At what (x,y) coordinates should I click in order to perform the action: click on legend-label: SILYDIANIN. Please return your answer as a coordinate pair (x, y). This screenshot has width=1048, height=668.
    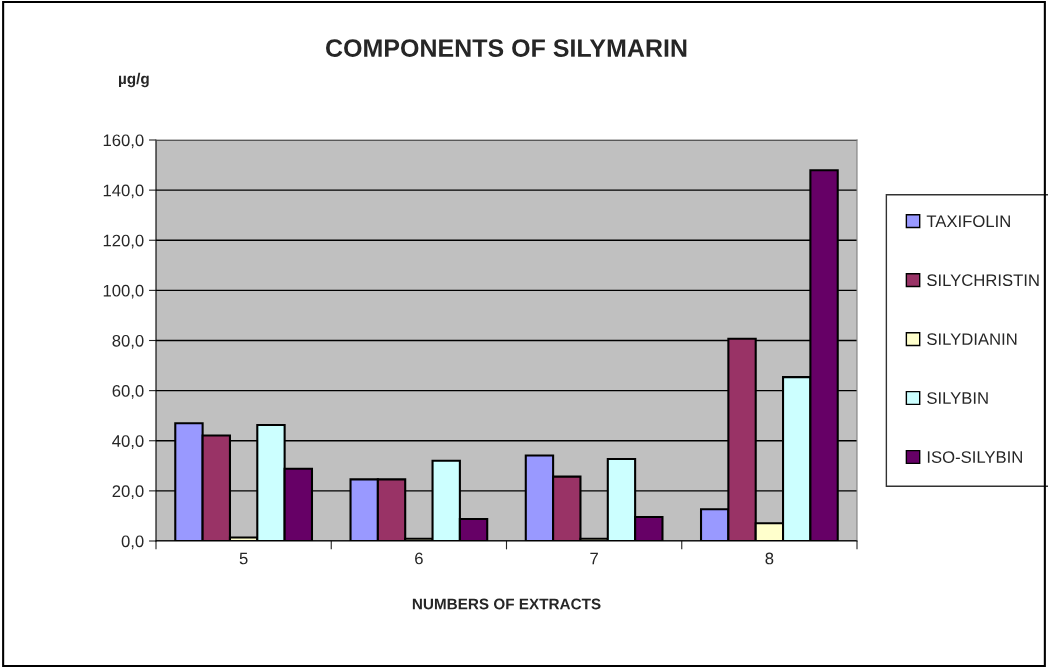
    Looking at the image, I should click on (972, 339).